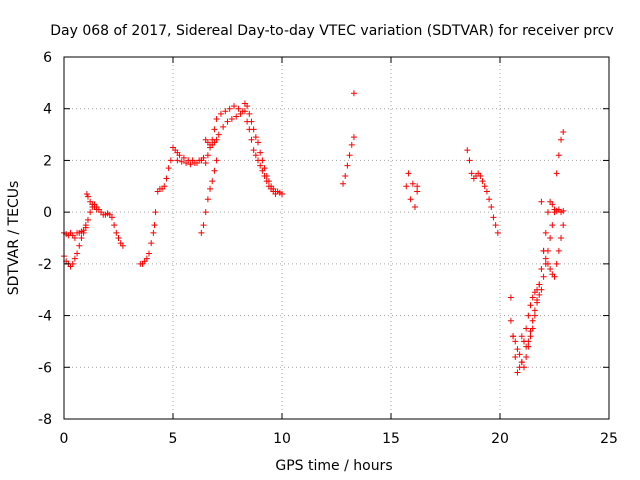 The image size is (640, 480). I want to click on y-tick-label: 2, so click(47, 161).